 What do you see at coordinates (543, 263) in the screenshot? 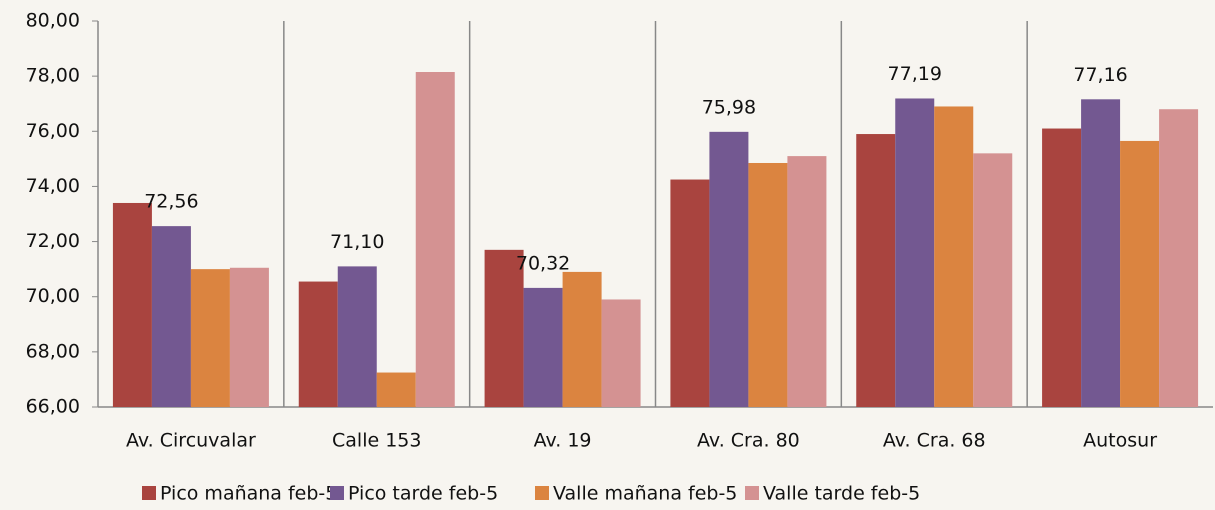
I see `data-label: 70,32` at bounding box center [543, 263].